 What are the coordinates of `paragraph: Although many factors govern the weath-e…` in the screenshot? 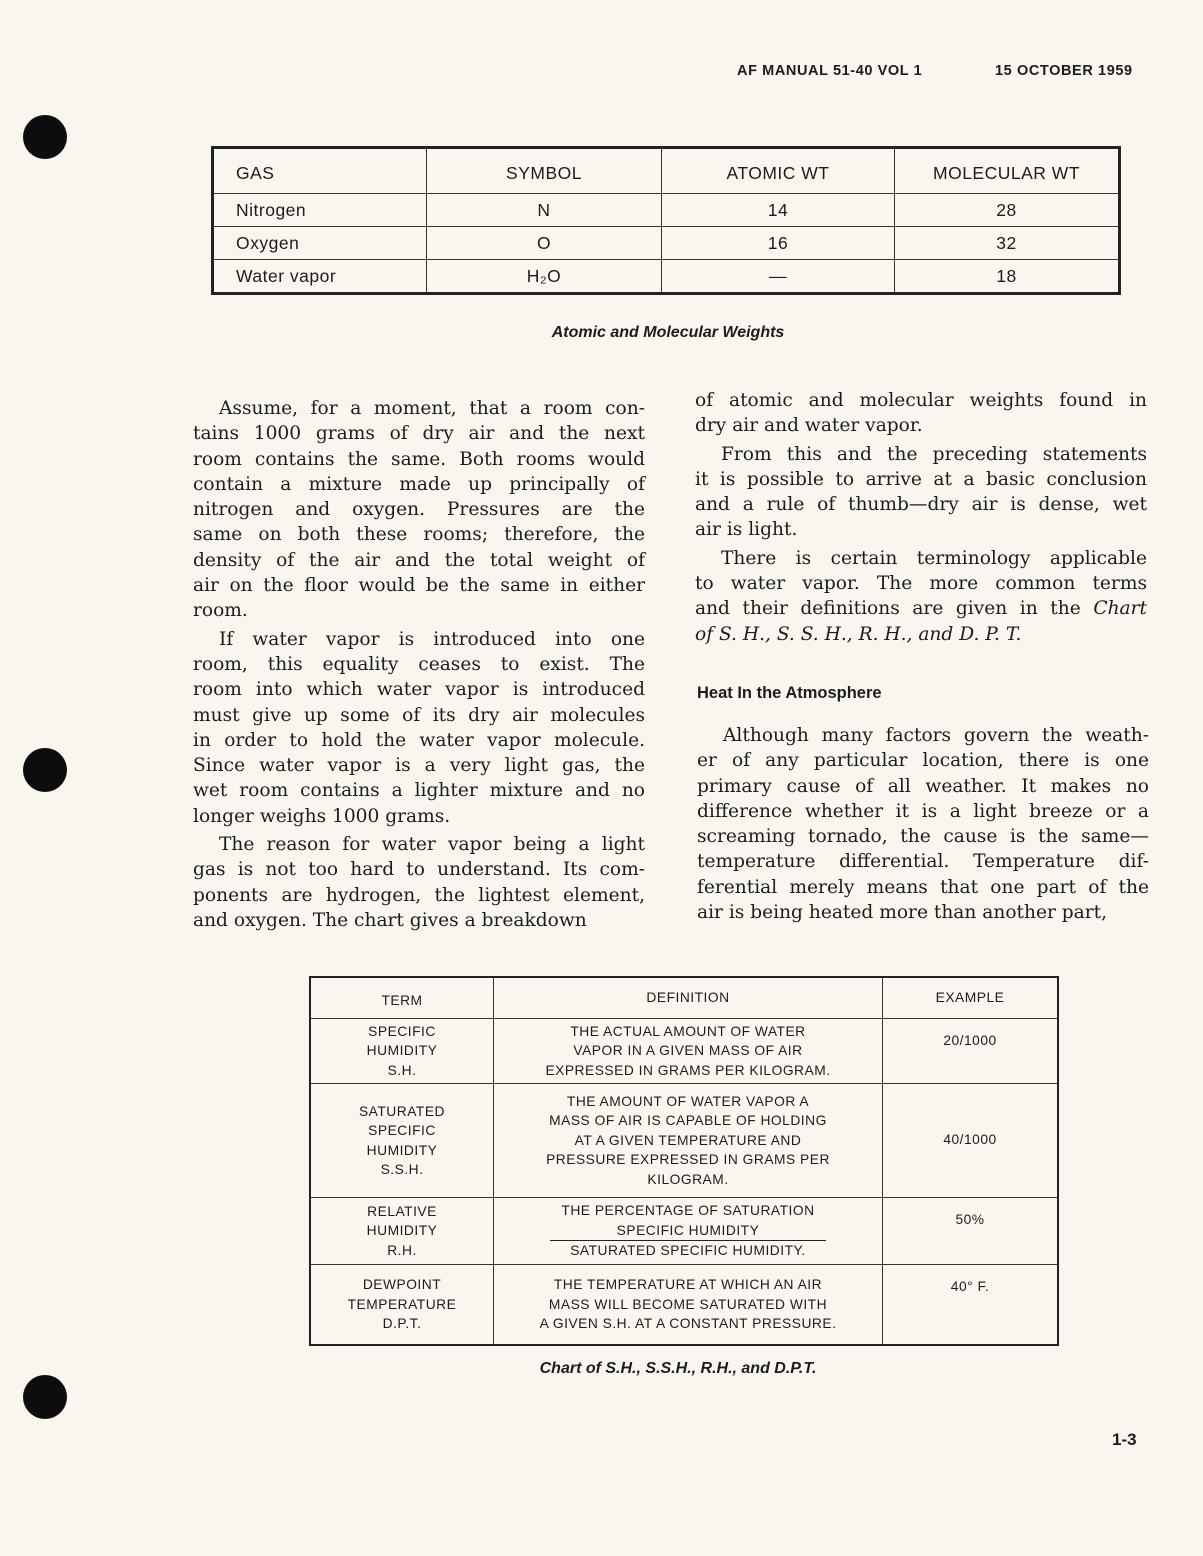 It's located at (923, 824).